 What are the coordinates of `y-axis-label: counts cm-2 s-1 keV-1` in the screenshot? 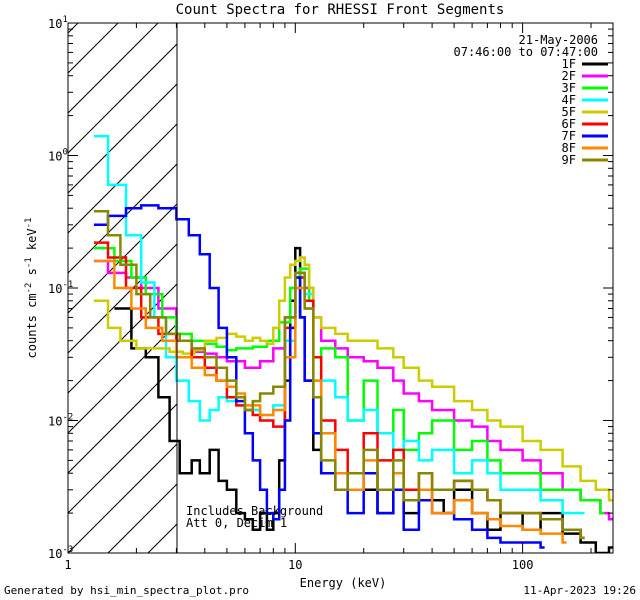 It's located at (31, 288).